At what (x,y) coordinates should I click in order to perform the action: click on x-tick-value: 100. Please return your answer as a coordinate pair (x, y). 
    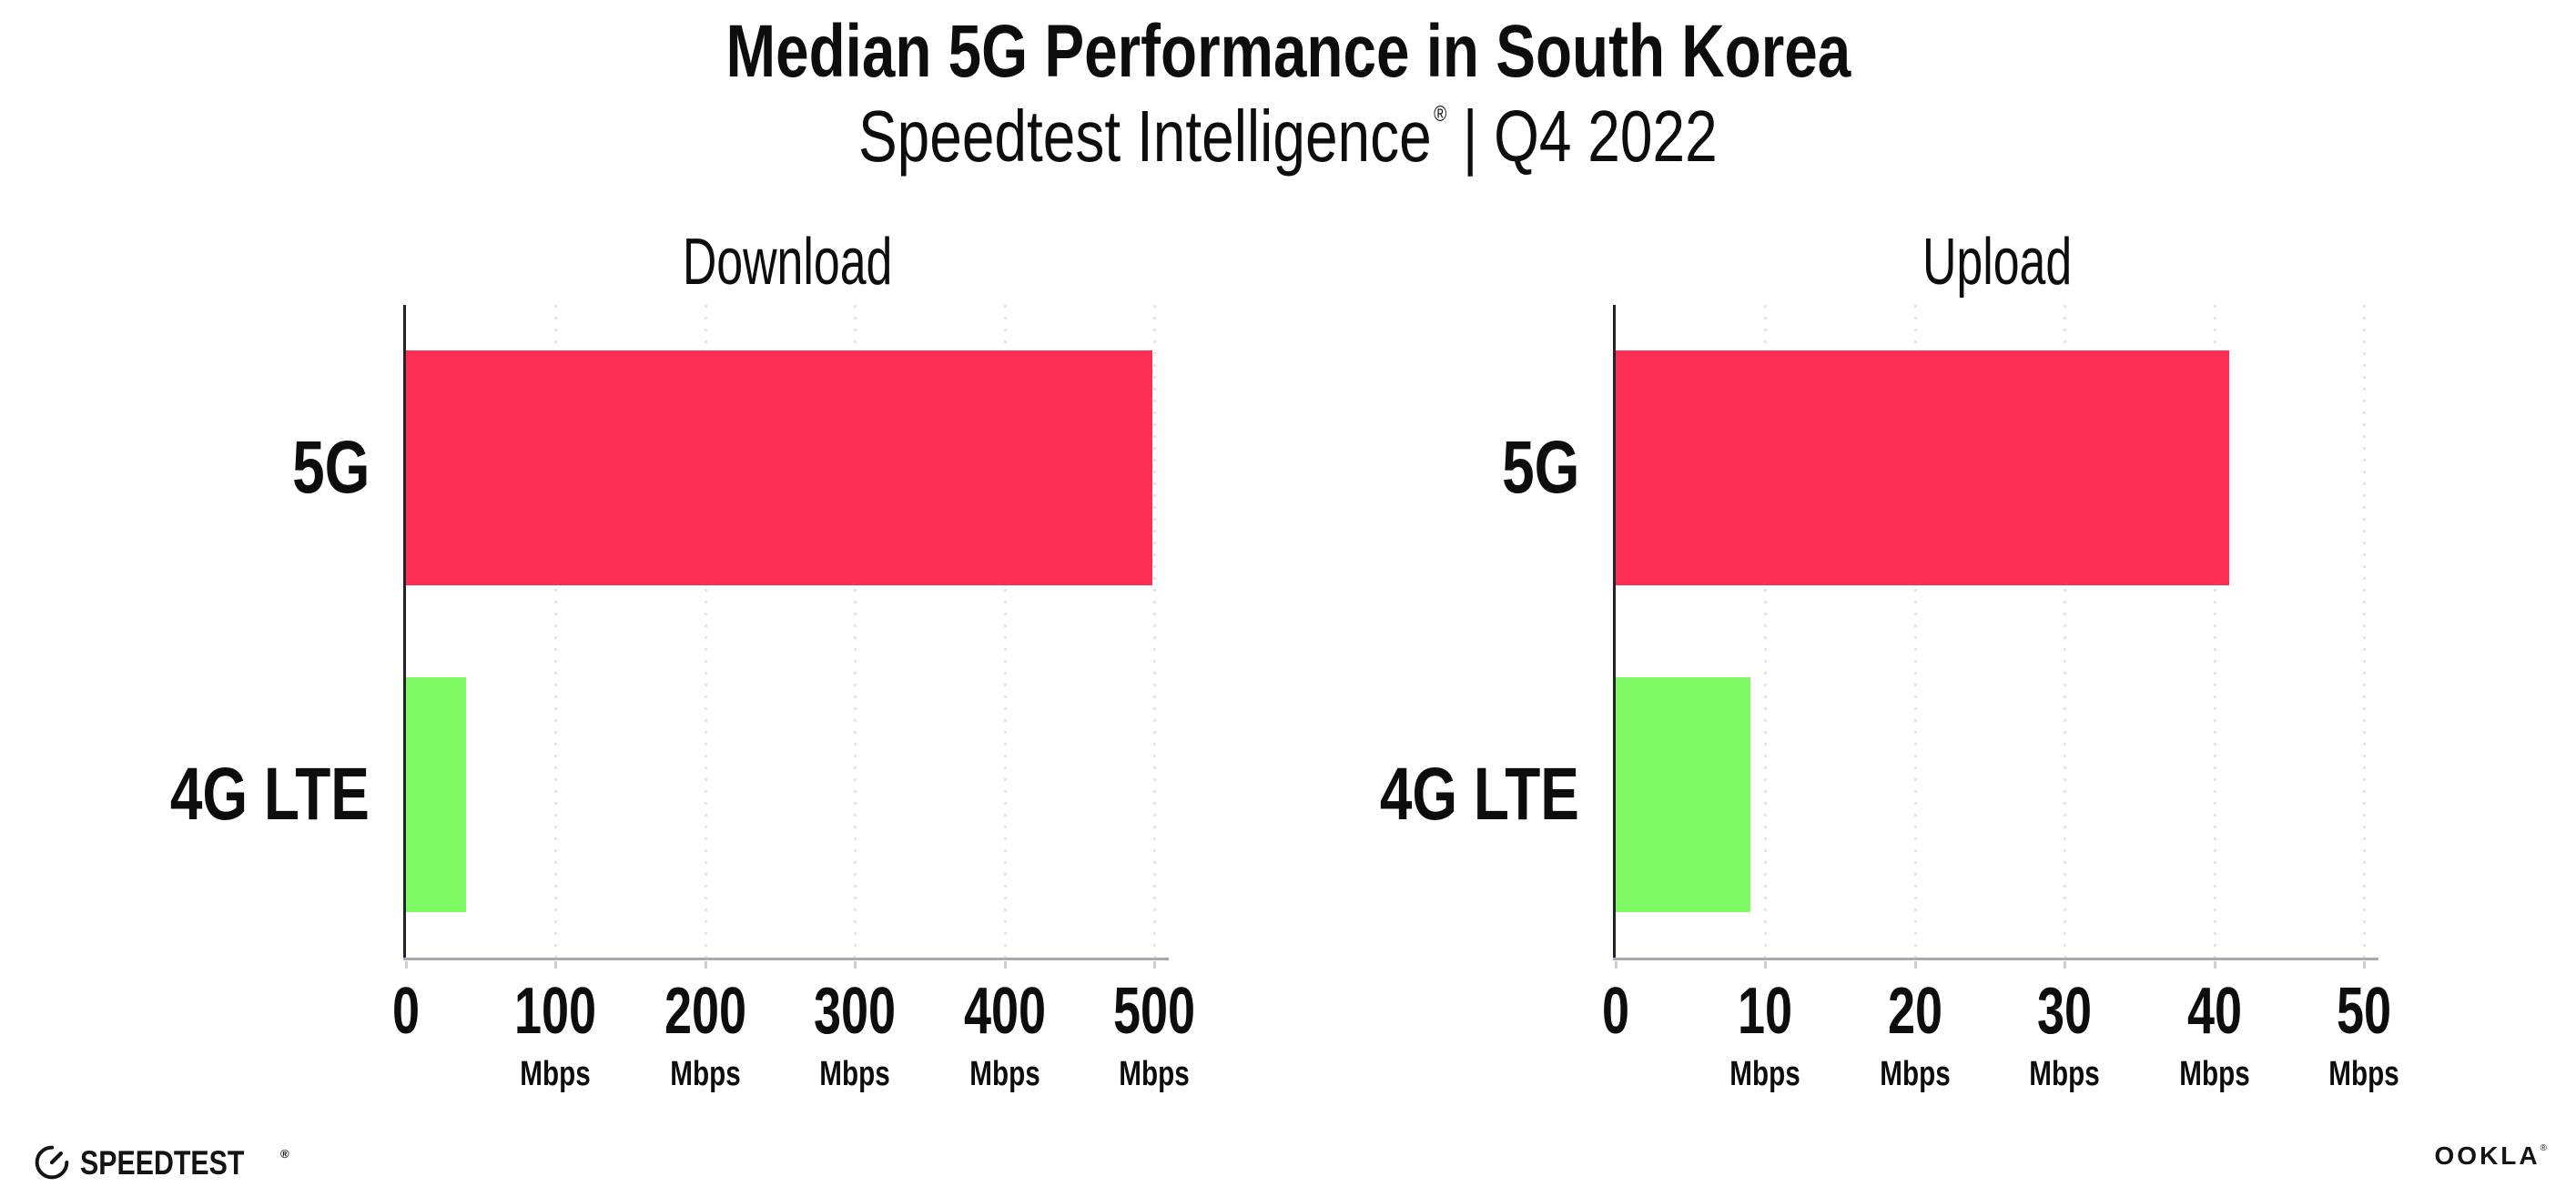
    Looking at the image, I should click on (555, 1011).